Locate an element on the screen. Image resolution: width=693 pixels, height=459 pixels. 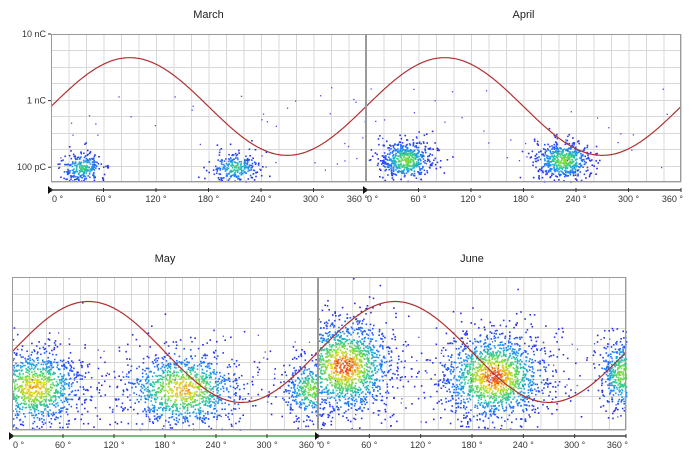
scatter-points is located at coordinates (473, 354).